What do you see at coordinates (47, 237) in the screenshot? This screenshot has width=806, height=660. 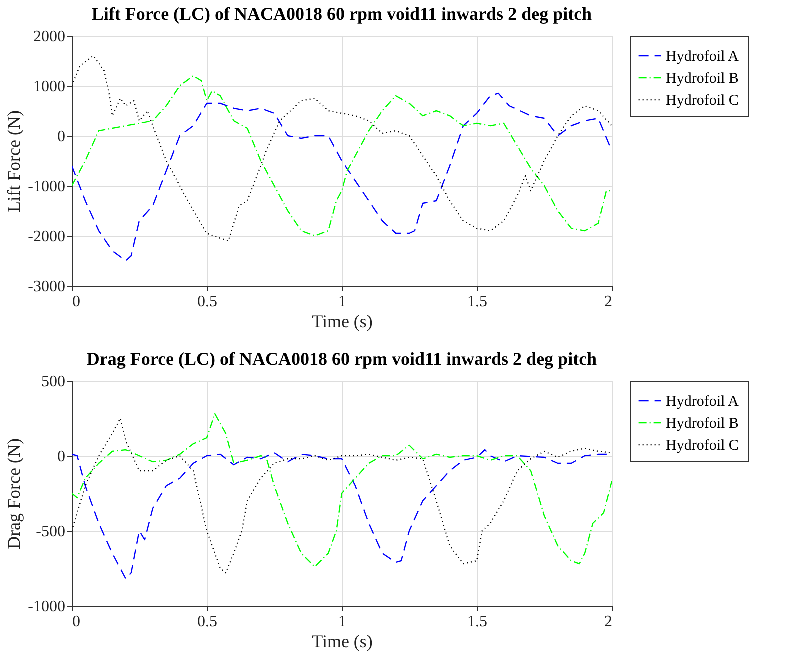 I see `y-tick-label: -2000` at bounding box center [47, 237].